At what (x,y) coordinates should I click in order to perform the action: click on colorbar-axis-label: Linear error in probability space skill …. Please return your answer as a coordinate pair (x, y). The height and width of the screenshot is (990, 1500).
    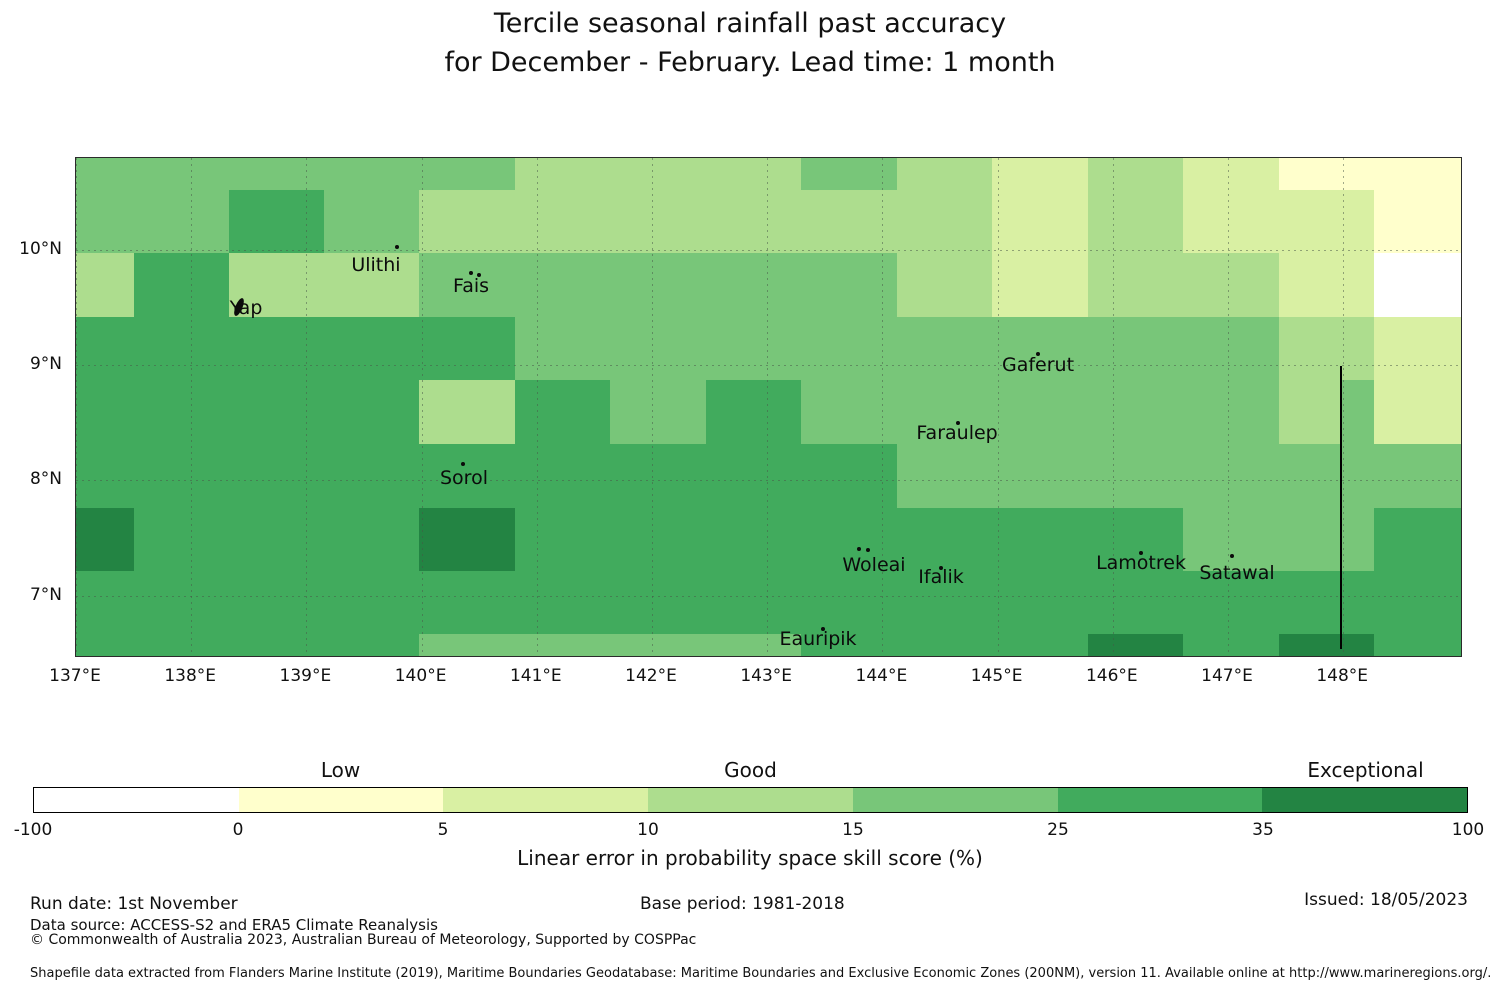
    Looking at the image, I should click on (750, 858).